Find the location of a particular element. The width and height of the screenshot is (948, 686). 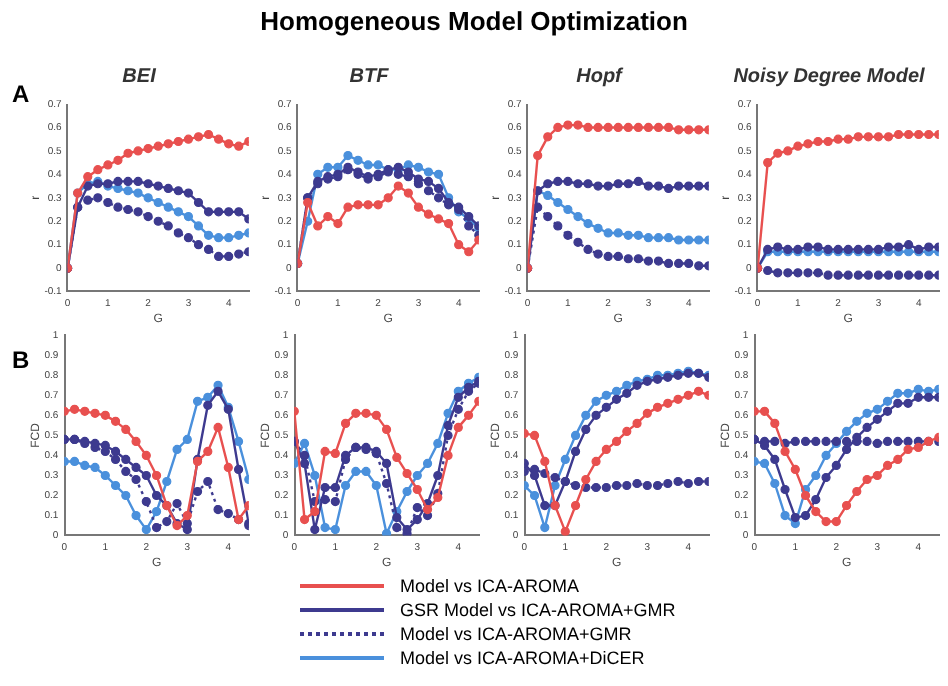

chart-title: Hopf is located at coordinates (601, 76).